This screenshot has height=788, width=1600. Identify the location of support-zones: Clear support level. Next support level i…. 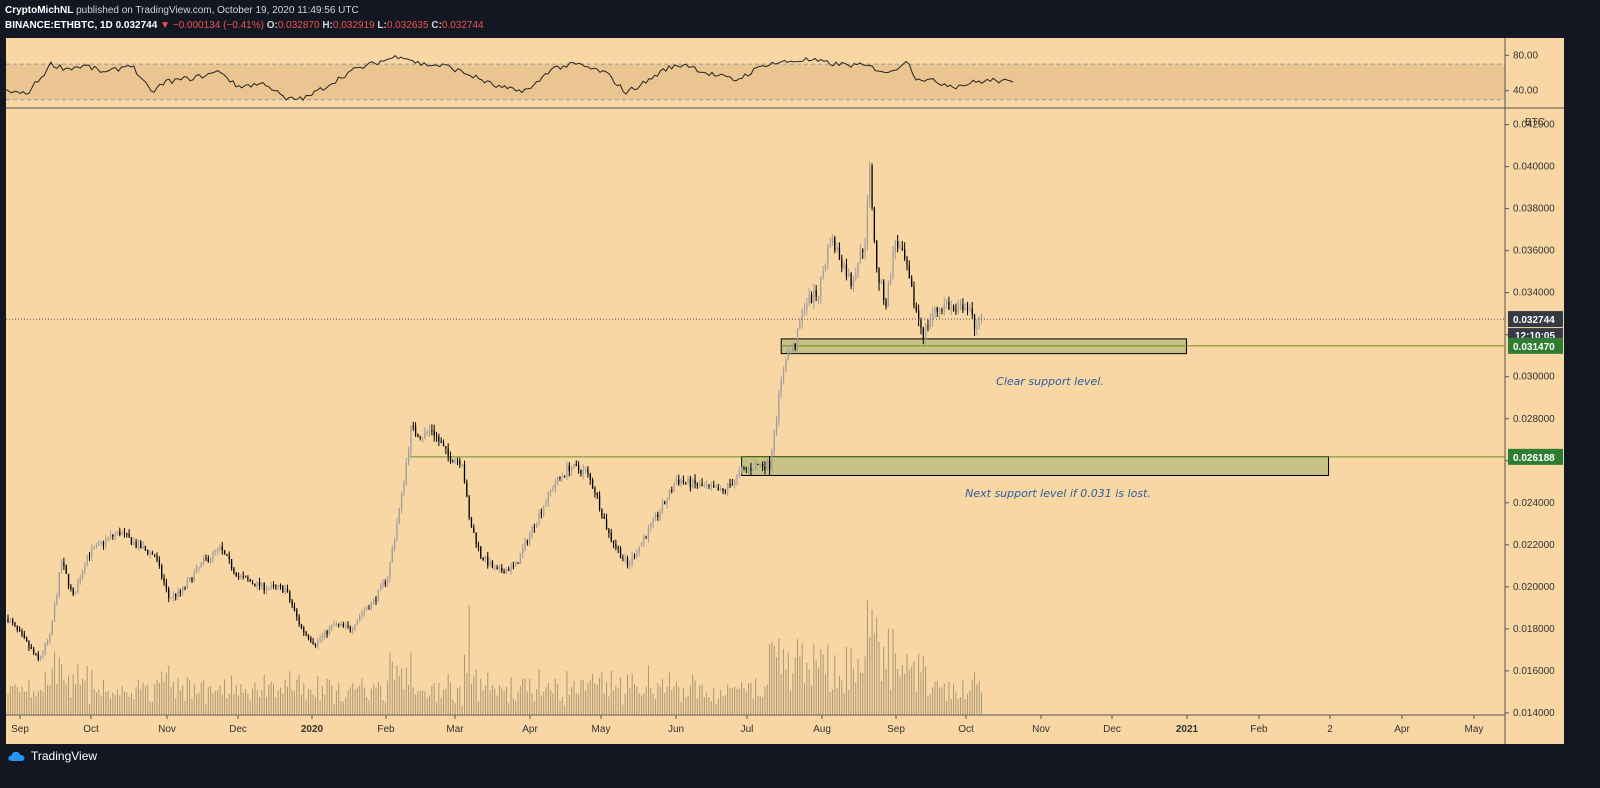
(957, 419).